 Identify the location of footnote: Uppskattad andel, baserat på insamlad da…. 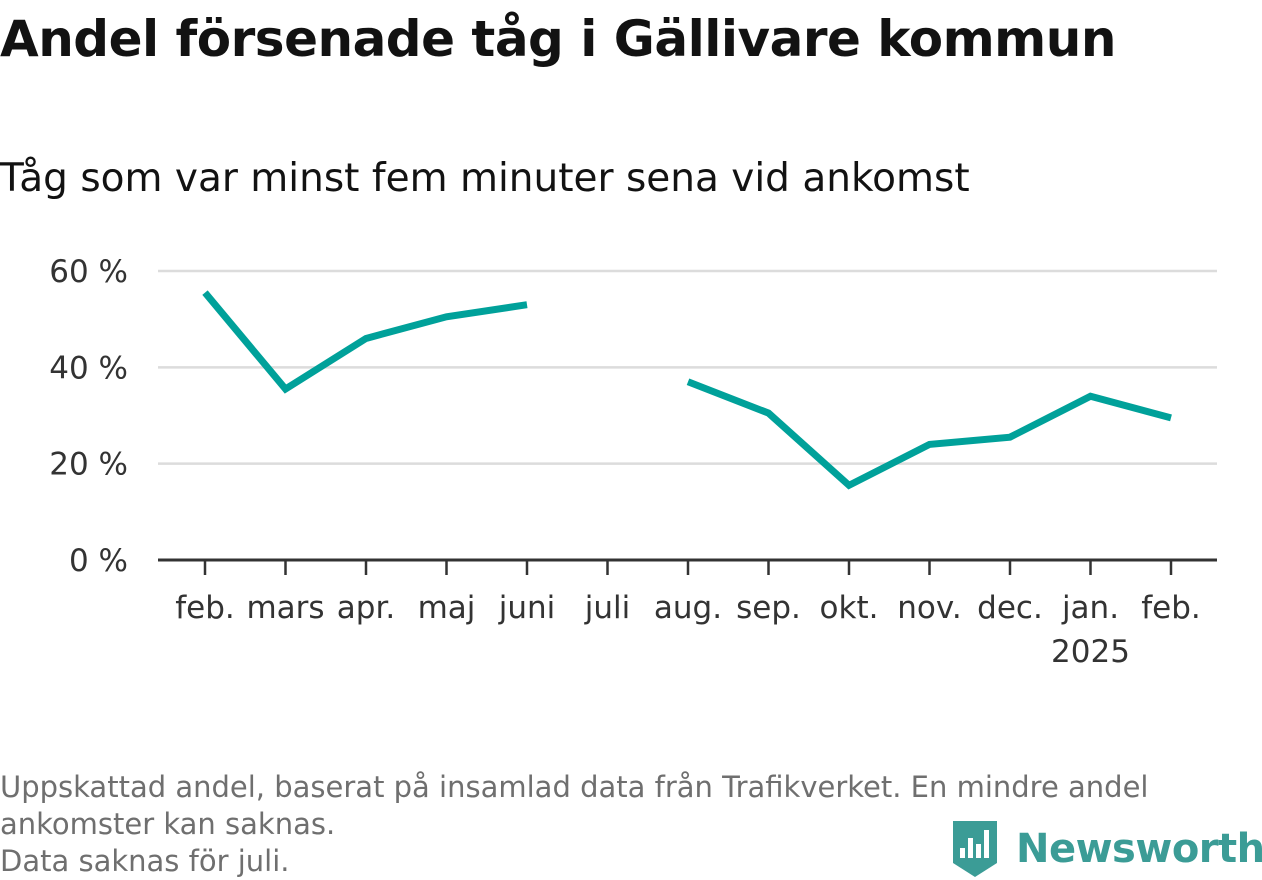
(625, 824).